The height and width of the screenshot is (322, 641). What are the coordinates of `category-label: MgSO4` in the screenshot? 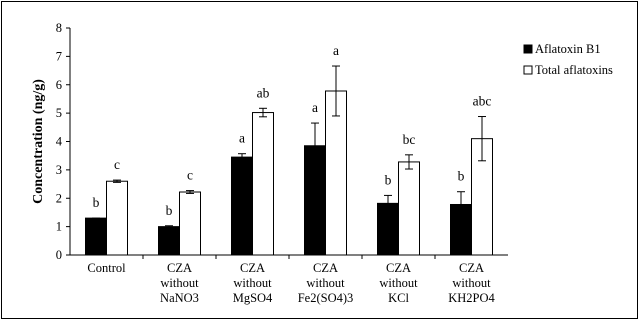 It's located at (253, 298).